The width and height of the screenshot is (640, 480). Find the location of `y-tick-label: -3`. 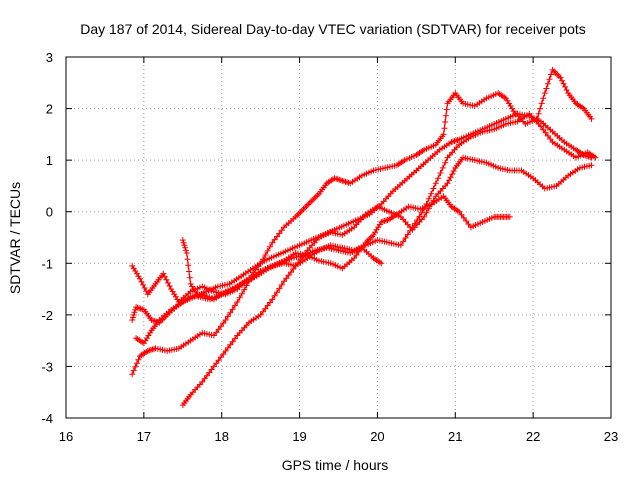

y-tick-label: -3 is located at coordinates (47, 366).